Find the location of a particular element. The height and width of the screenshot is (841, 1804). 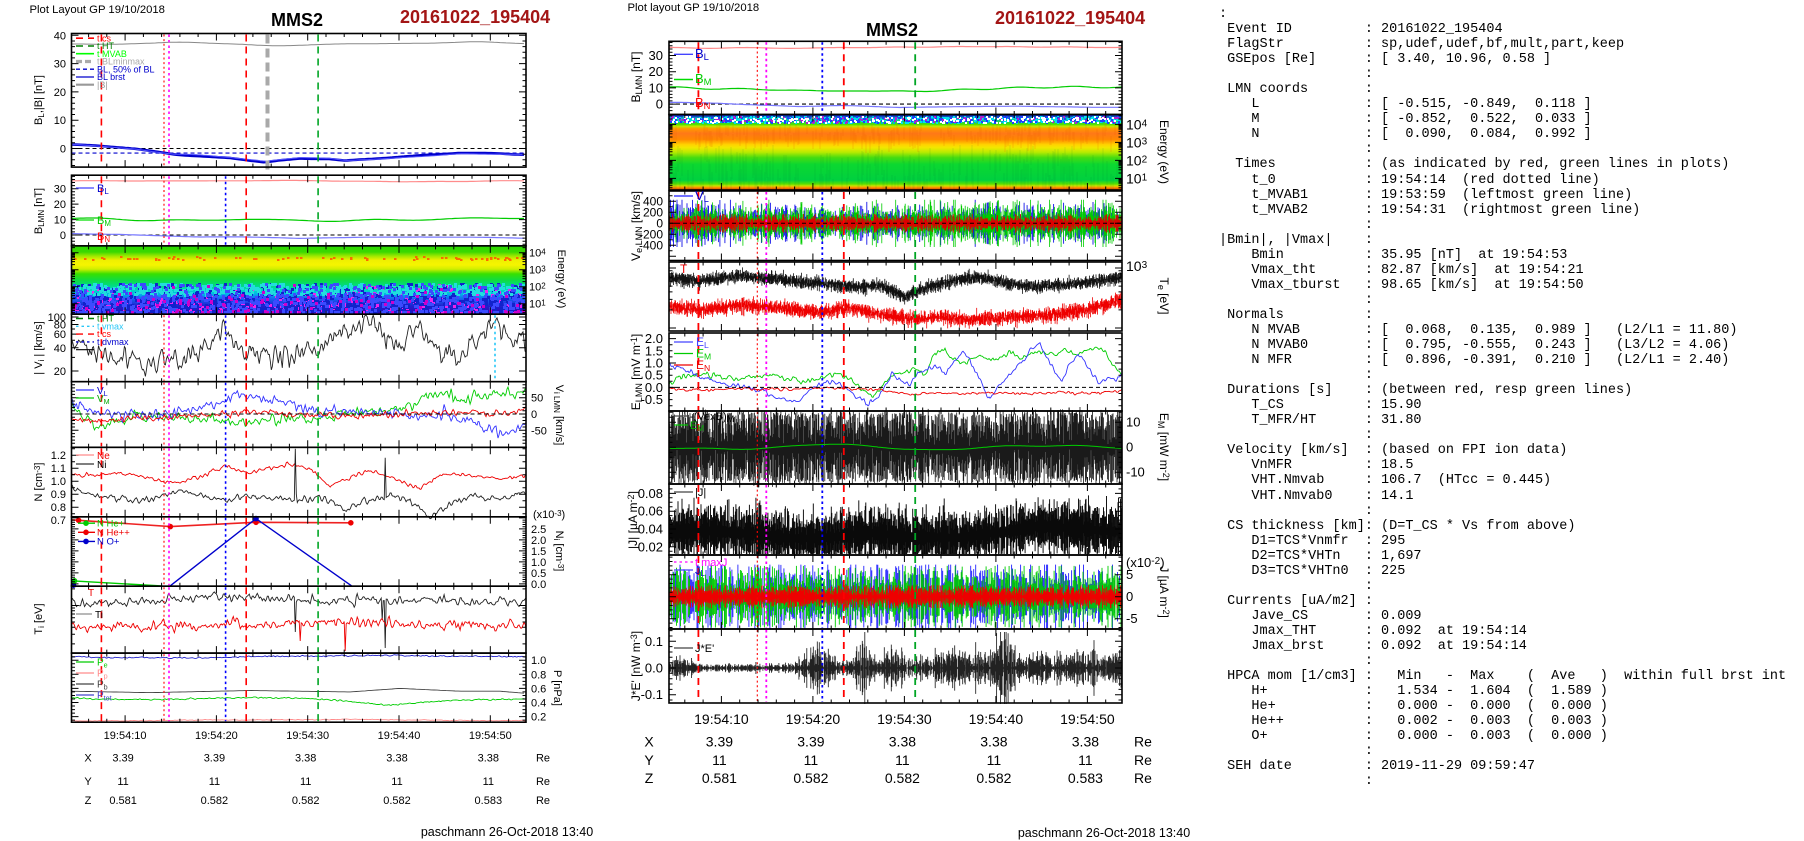

svg-text: 19:54:10 is located at coordinates (125, 736).